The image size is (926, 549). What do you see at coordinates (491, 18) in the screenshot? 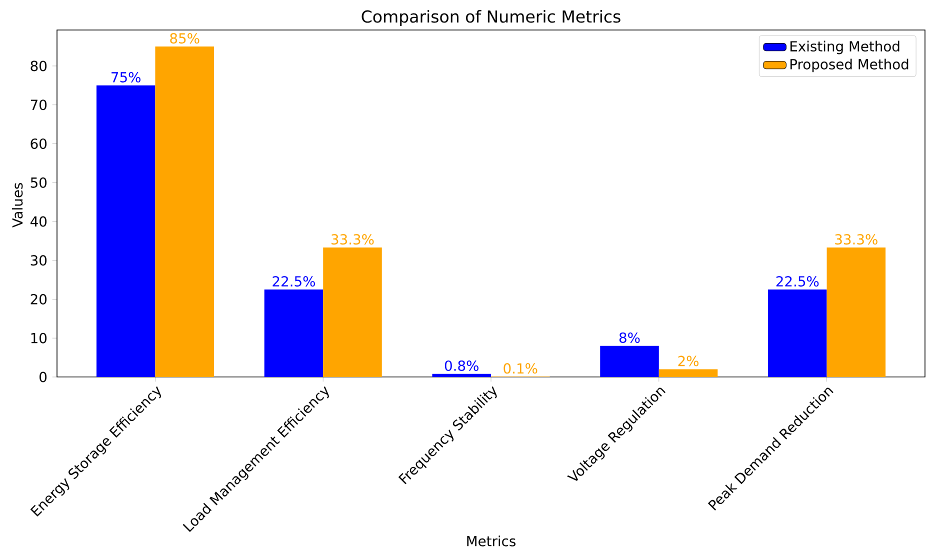
I see `chart-title: Comparison of Numeric Metrics` at bounding box center [491, 18].